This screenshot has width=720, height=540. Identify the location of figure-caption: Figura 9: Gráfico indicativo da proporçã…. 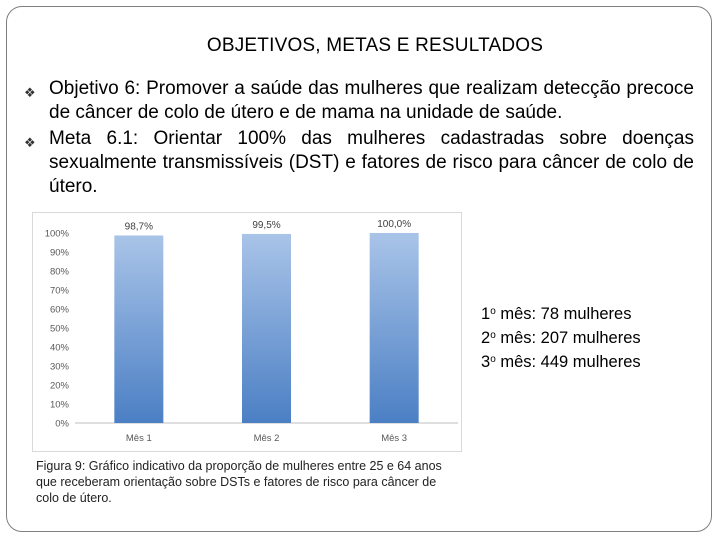
(239, 482).